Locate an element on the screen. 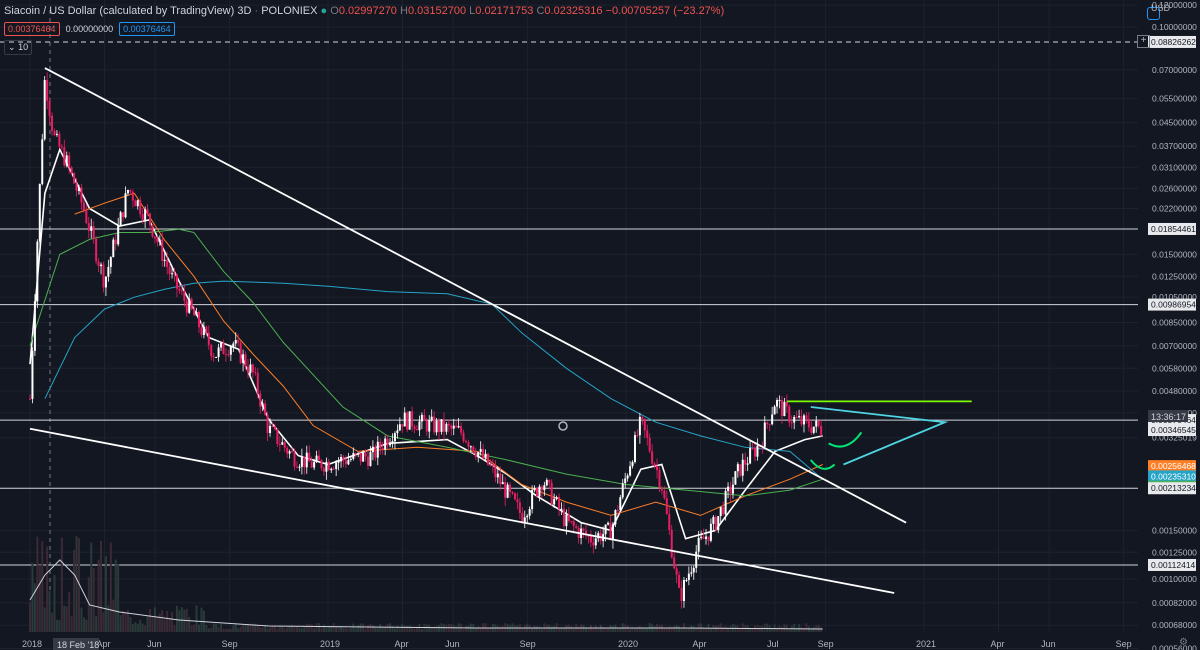 The height and width of the screenshot is (650, 1200). indicator-value-2: 0.00000000 is located at coordinates (89, 29).